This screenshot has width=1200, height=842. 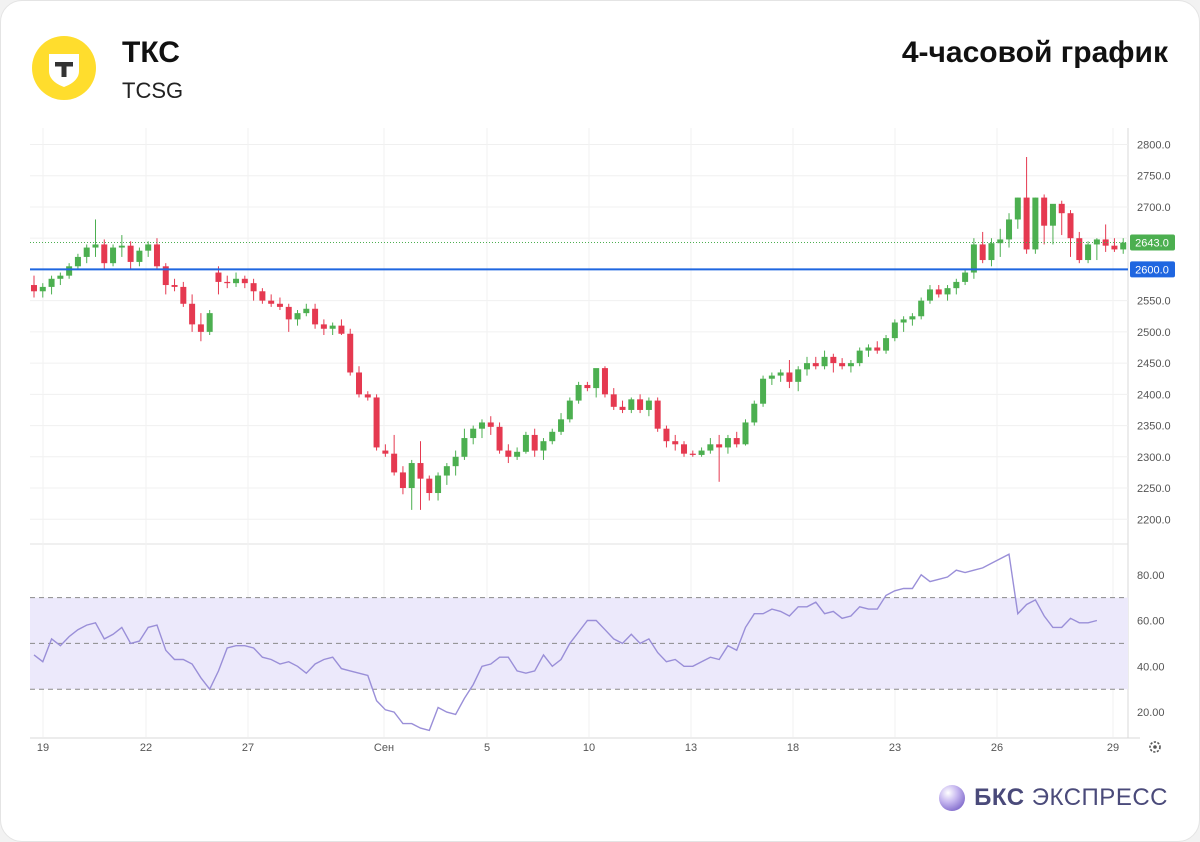 What do you see at coordinates (151, 52) in the screenshot?
I see `company-name: ТКС` at bounding box center [151, 52].